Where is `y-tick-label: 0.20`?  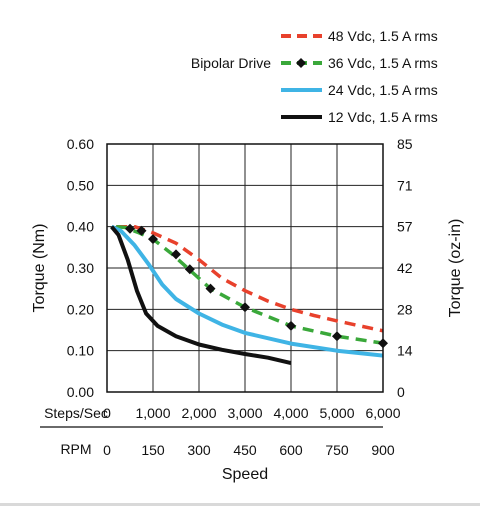 y-tick-label: 0.20 is located at coordinates (80, 309).